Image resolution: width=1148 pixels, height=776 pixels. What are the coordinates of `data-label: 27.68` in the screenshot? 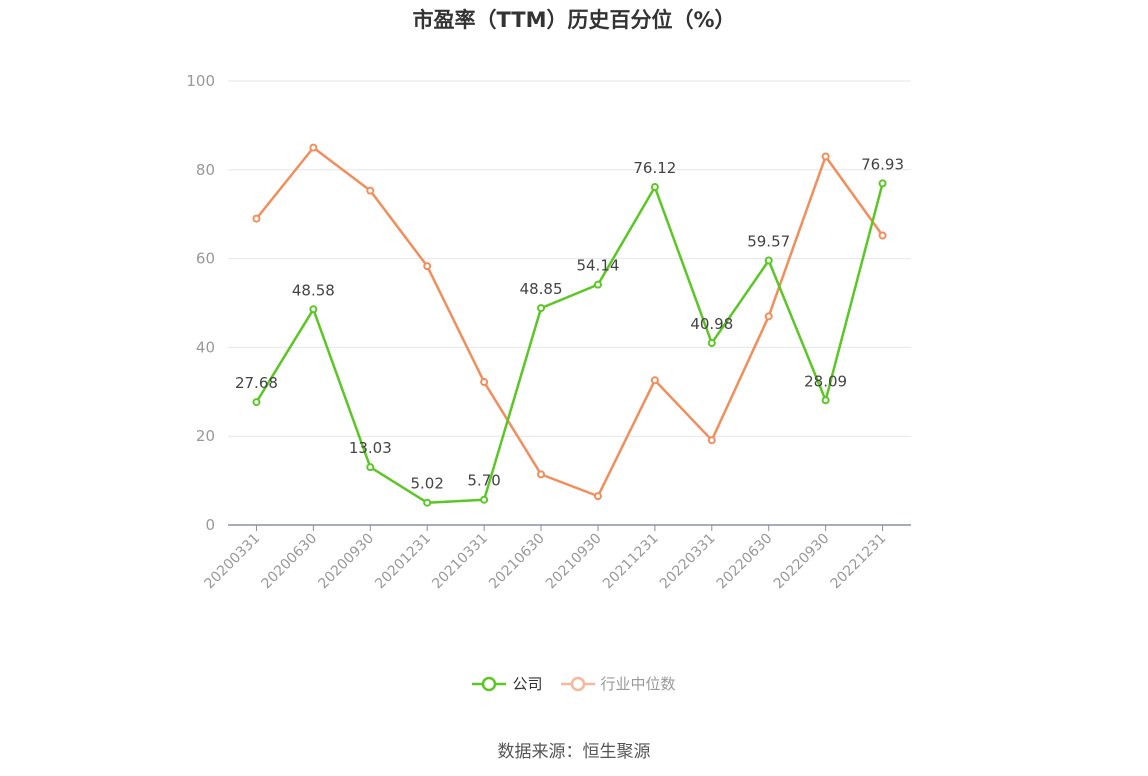 It's located at (256, 383).